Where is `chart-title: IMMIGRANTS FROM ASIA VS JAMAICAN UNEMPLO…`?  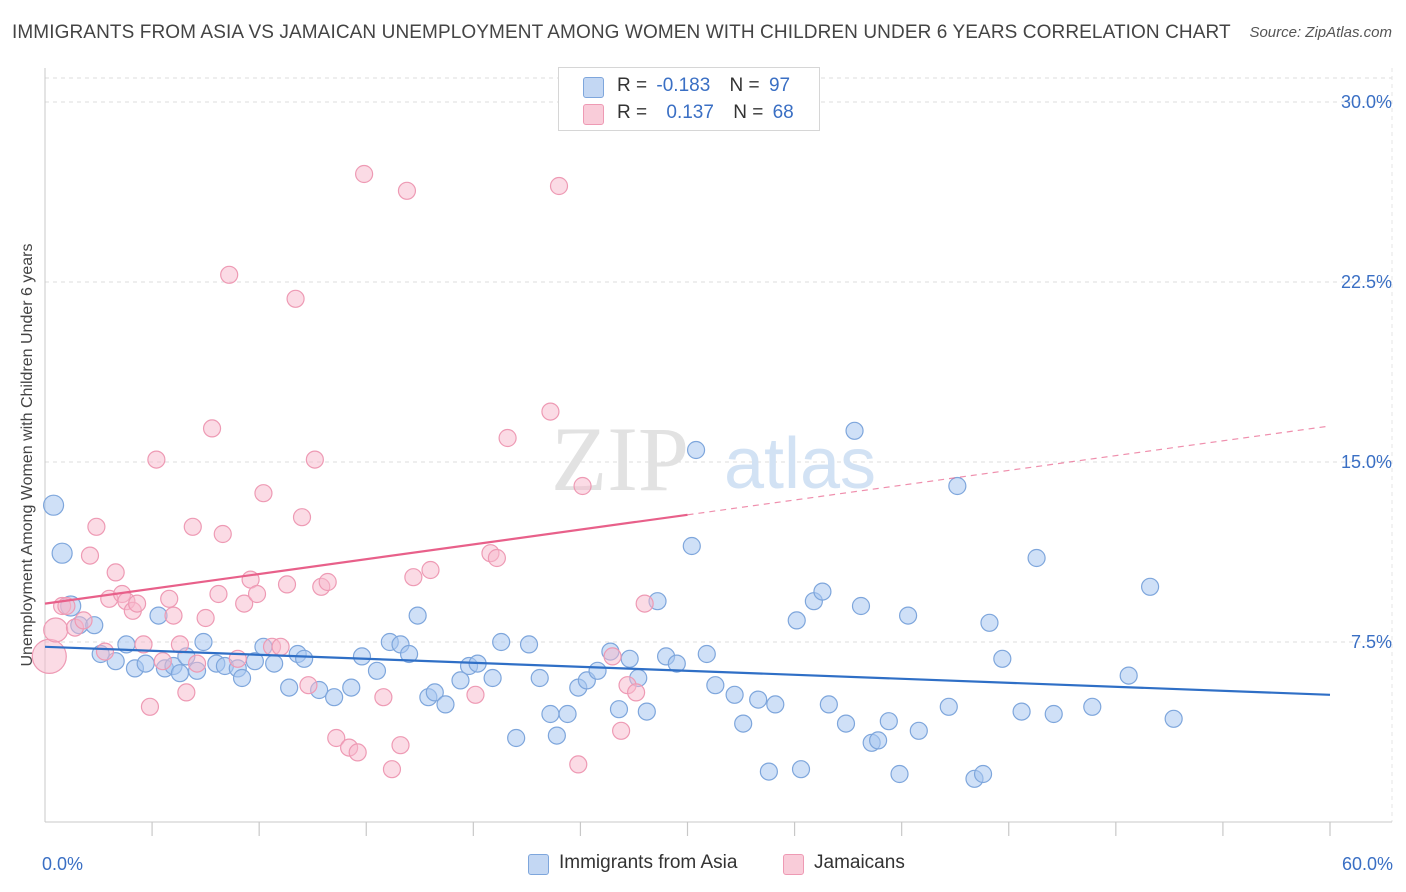 chart-title: IMMIGRANTS FROM ASIA VS JAMAICAN UNEMPLO… is located at coordinates (621, 32).